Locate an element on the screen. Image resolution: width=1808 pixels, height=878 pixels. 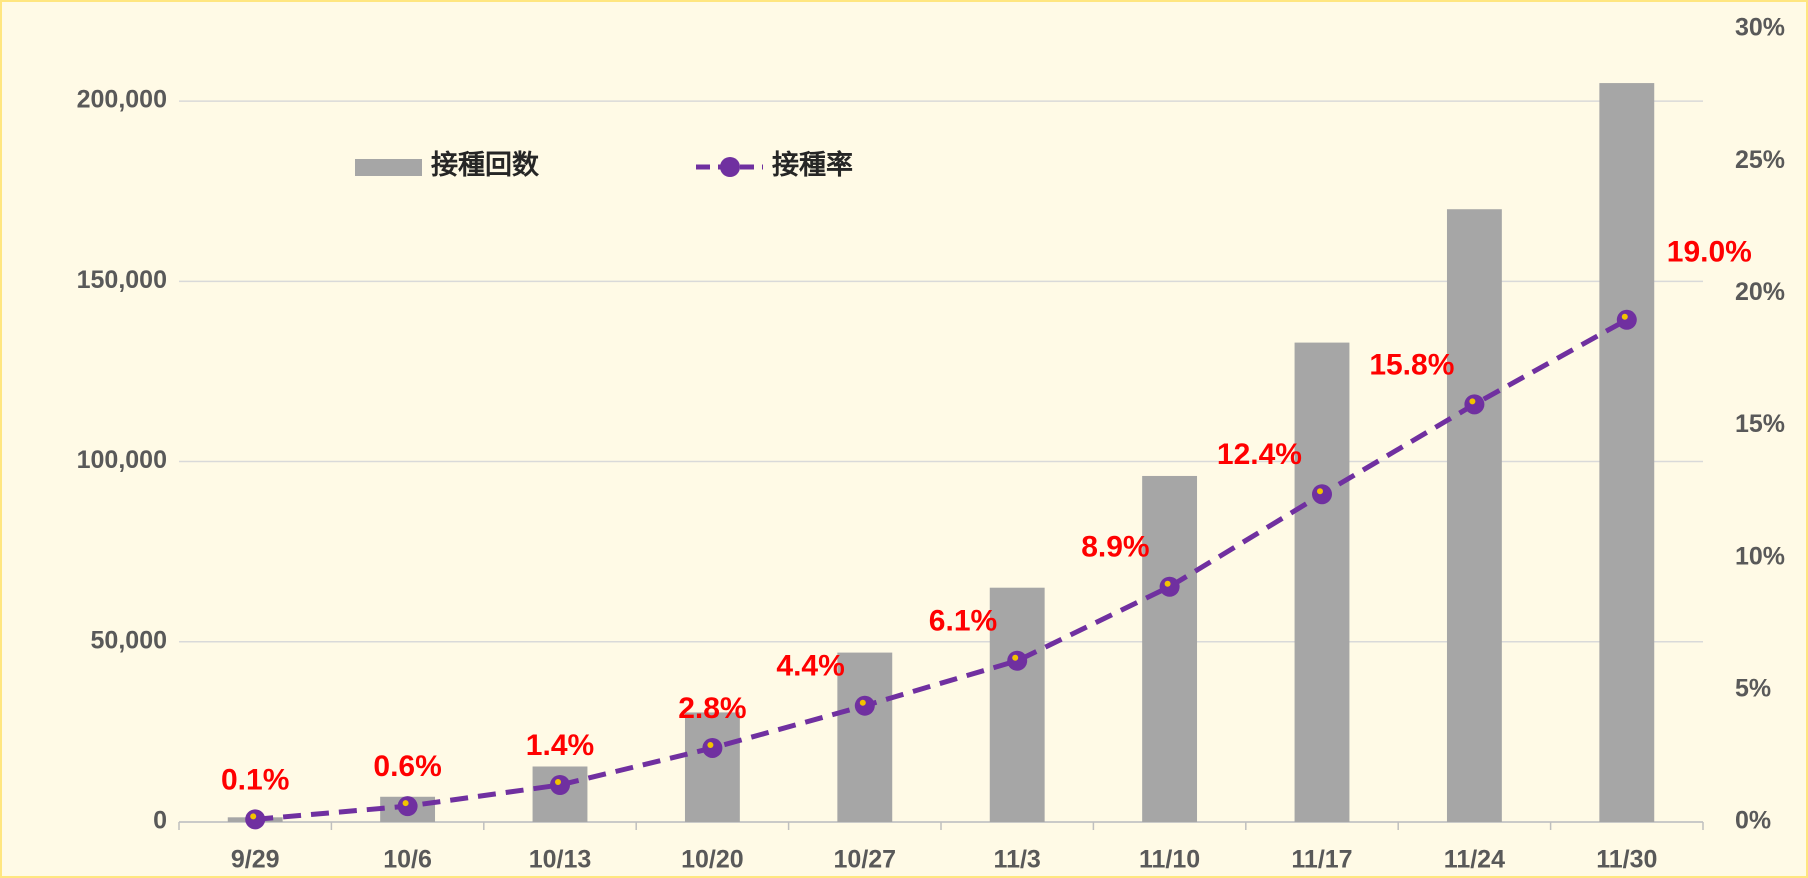
y-tick-label: 50,000 is located at coordinates (129, 640).